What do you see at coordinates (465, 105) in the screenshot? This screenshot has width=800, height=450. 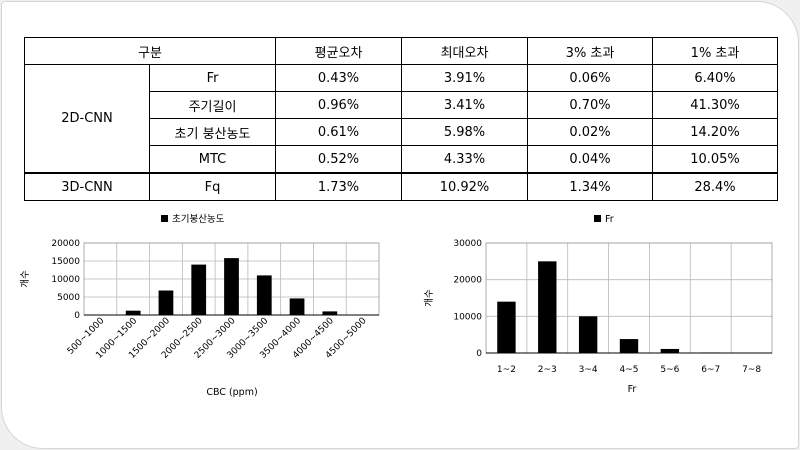 I see `table-cell: 3.41%` at bounding box center [465, 105].